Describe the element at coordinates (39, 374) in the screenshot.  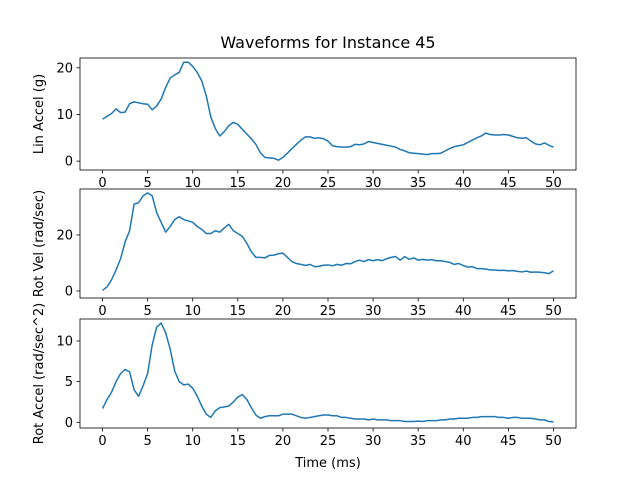
I see `y-axis-label: Rot Accel (rad/sec^2)` at that location.